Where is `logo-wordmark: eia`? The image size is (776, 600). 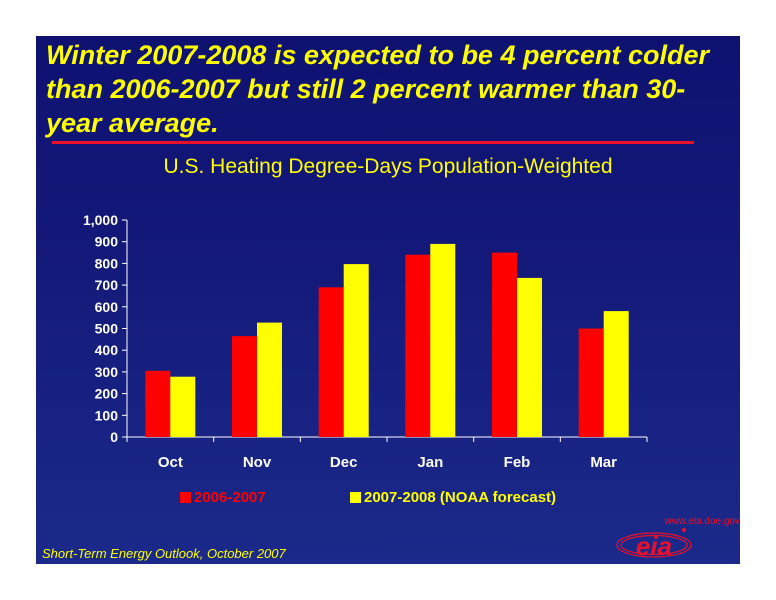 logo-wordmark: eia is located at coordinates (654, 546).